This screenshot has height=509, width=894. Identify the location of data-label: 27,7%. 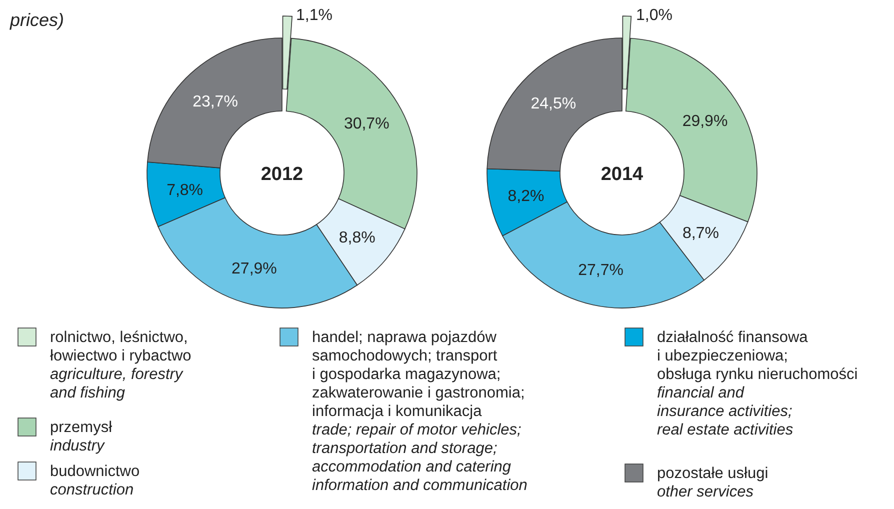
(601, 271).